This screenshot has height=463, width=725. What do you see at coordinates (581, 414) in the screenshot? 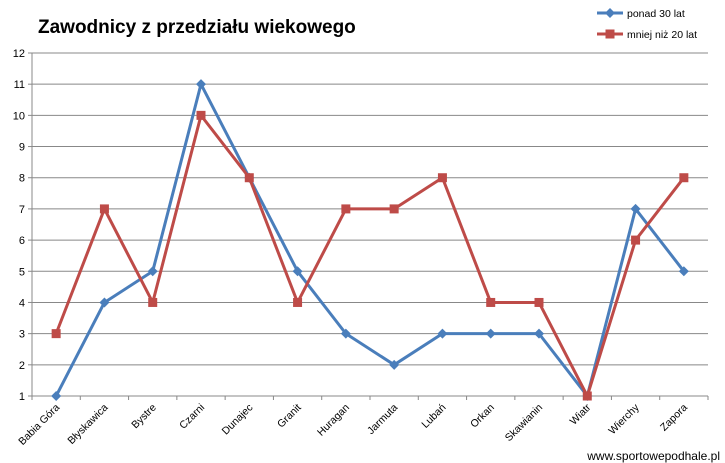
I see `x-tick-label: Wiatr` at bounding box center [581, 414].